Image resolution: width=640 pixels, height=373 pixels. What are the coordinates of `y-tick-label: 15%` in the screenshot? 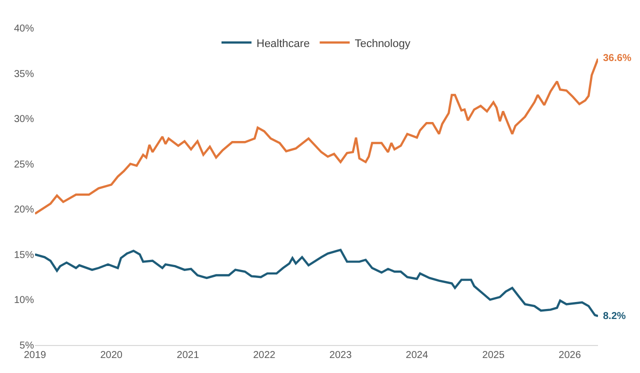 It's located at (24, 255).